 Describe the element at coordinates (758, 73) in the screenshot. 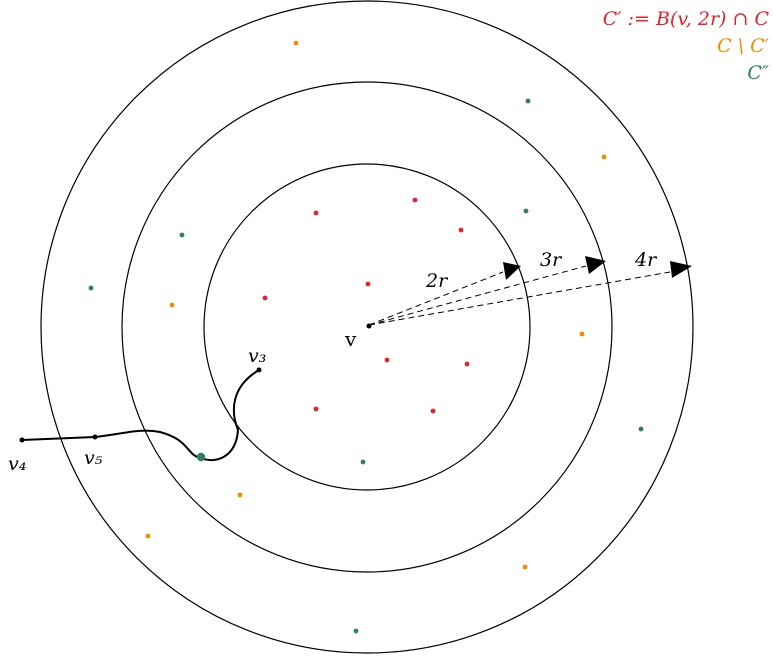

I see `legend-item-c-double-prime: C″` at that location.